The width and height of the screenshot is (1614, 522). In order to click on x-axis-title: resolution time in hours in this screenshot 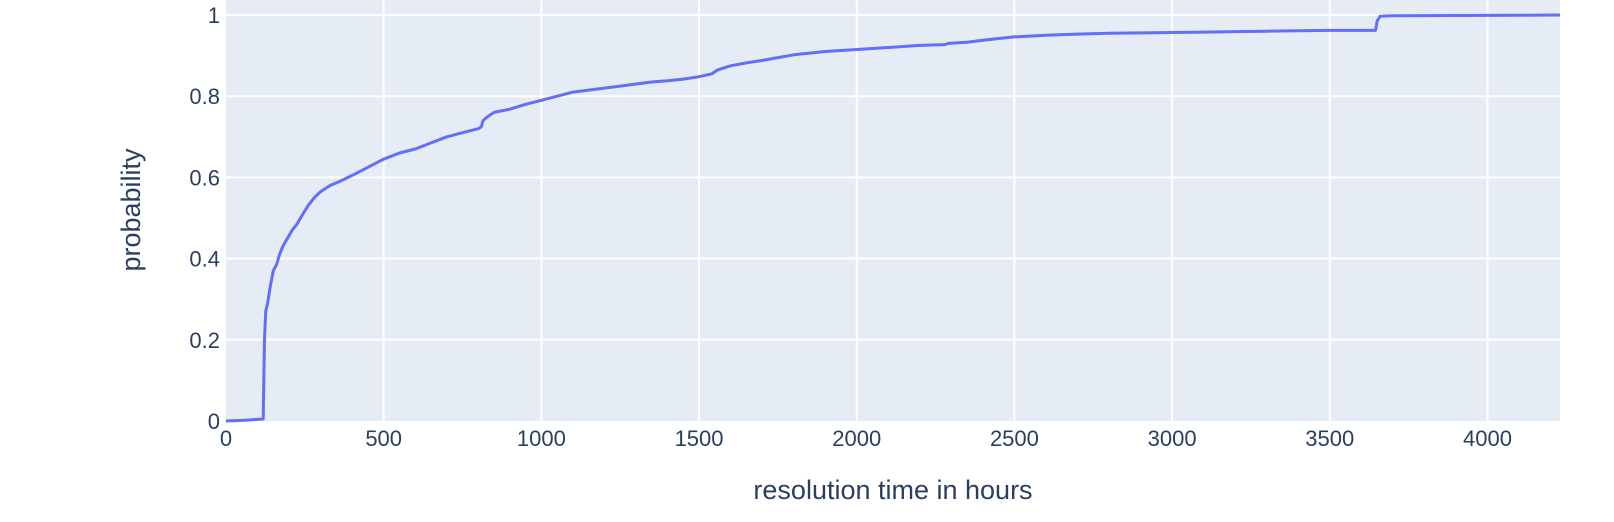, I will do `click(892, 490)`.